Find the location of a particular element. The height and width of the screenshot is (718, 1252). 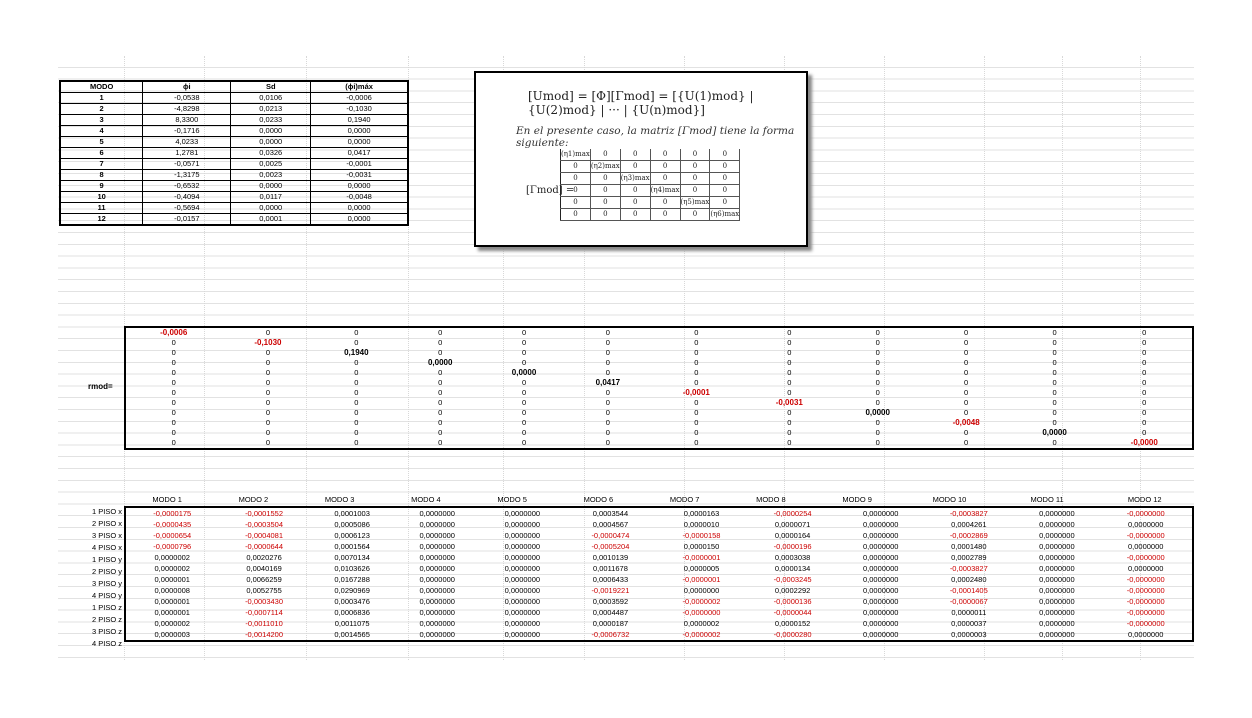

umod-column-header: MODO 3 is located at coordinates (339, 499).